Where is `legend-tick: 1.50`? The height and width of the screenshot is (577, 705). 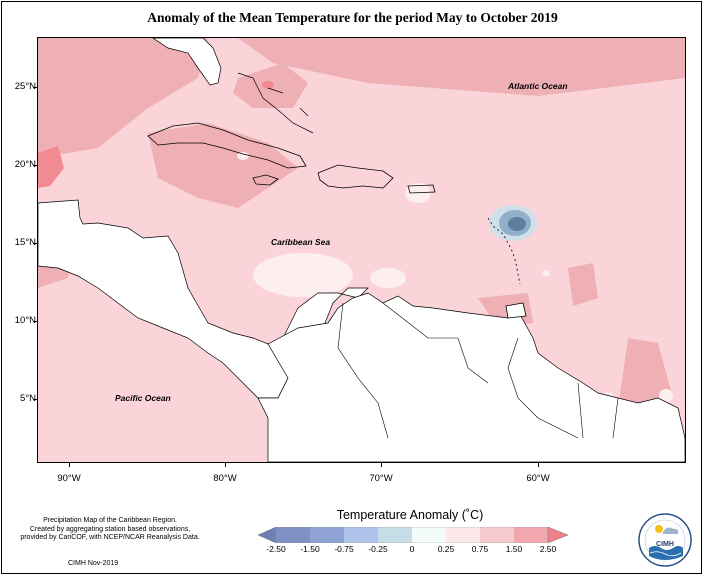
legend-tick: 1.50 is located at coordinates (514, 549).